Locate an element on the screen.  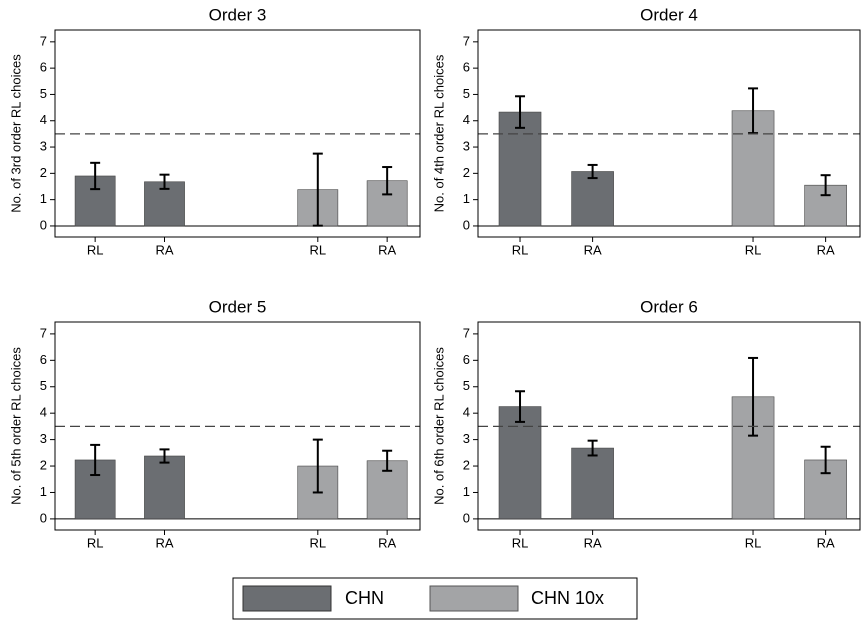
y-axis-label: No. of 6th order RL choices is located at coordinates (438, 426).